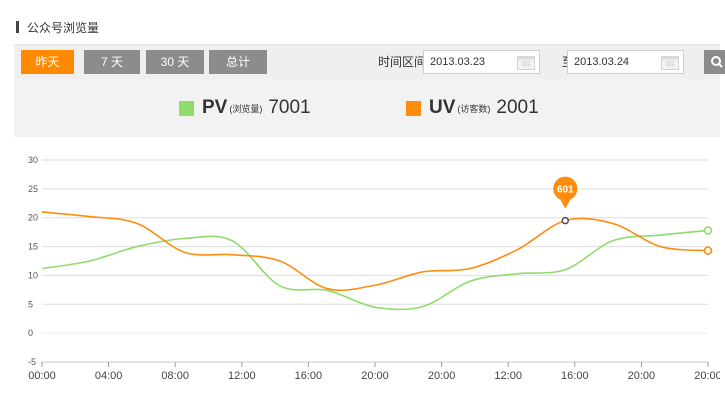  Describe the element at coordinates (238, 62) in the screenshot. I see `range-button-total: 总计` at that location.